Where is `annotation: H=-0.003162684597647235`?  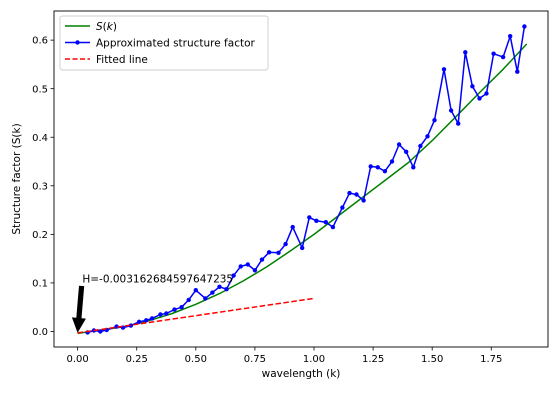 annotation: H=-0.003162684597647235 is located at coordinates (152, 303).